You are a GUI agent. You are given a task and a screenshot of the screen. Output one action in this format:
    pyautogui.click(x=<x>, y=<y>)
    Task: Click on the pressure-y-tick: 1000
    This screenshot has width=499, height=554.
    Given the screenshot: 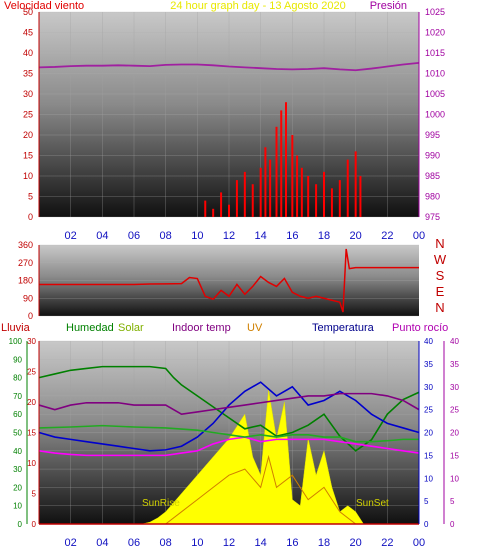 What is the action you would take?
    pyautogui.click(x=435, y=115)
    